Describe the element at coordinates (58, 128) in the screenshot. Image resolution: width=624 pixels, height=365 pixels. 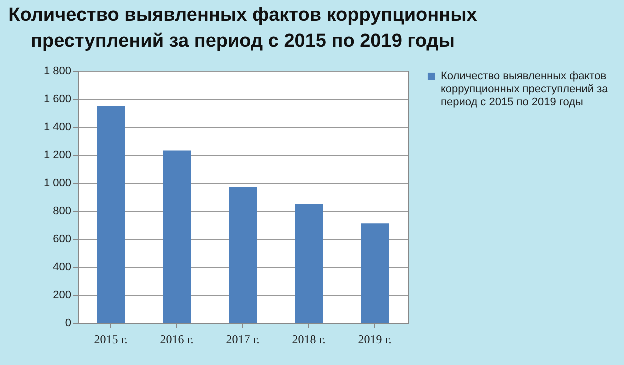
I see `y-tick-label: 1 400` at that location.